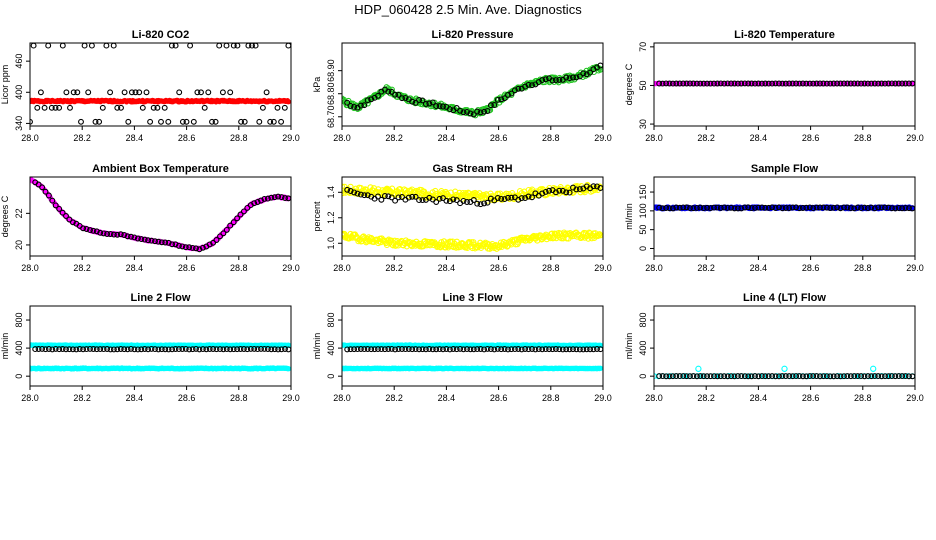 Image resolution: width=936 pixels, height=540 pixels. I want to click on line3-flow-xtick-label: 29.0, so click(603, 398).